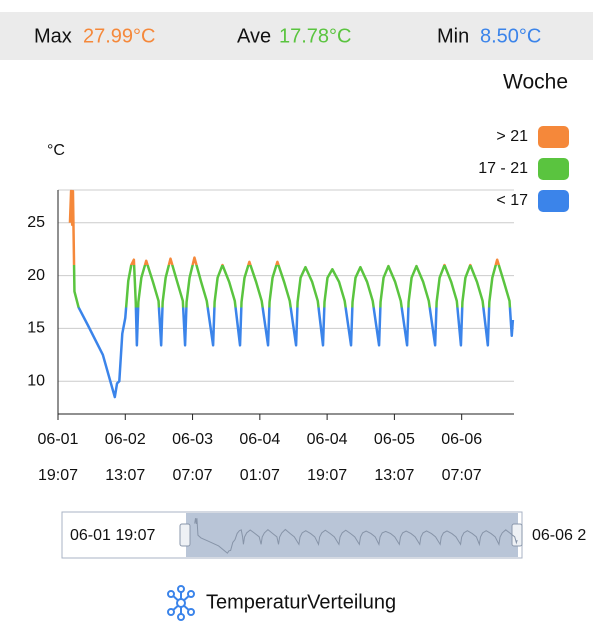 Image resolution: width=593 pixels, height=640 pixels. I want to click on y-axis-label: °C, so click(56, 150).